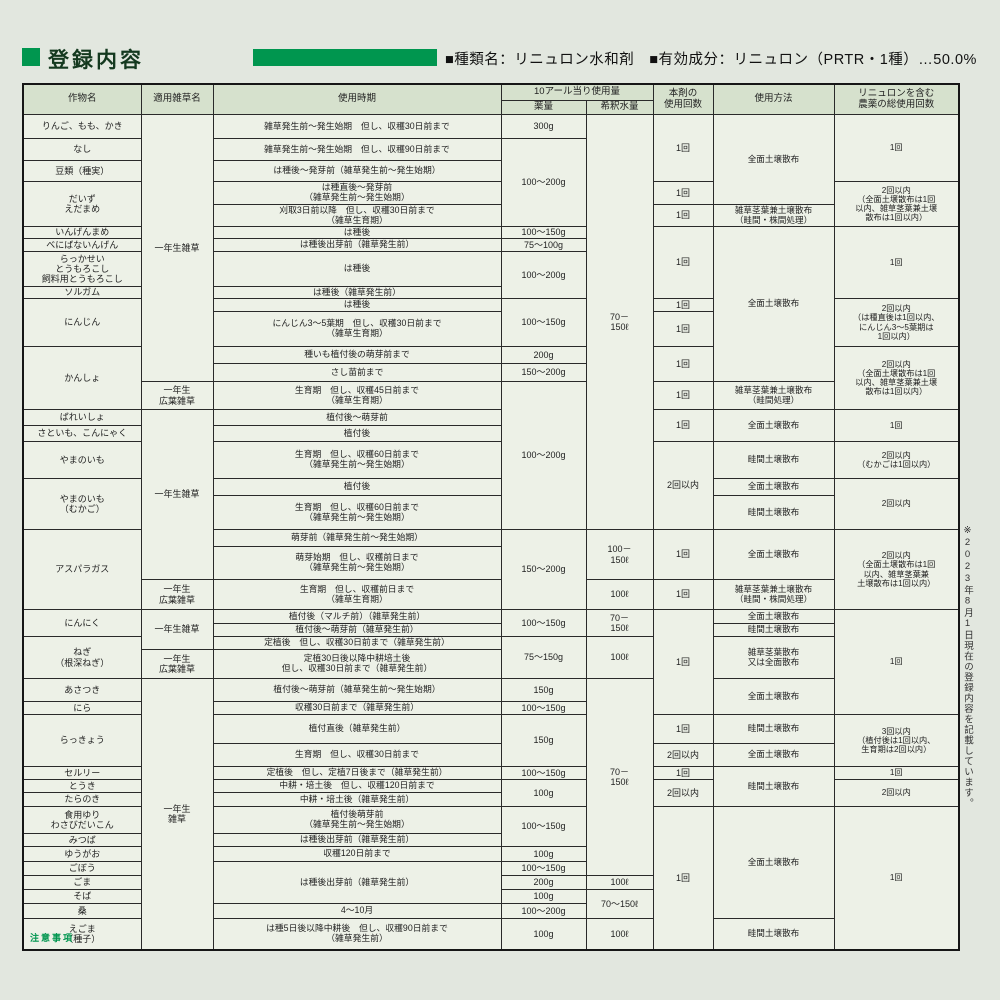  I want to click on table-cell: たらのき, so click(82, 799).